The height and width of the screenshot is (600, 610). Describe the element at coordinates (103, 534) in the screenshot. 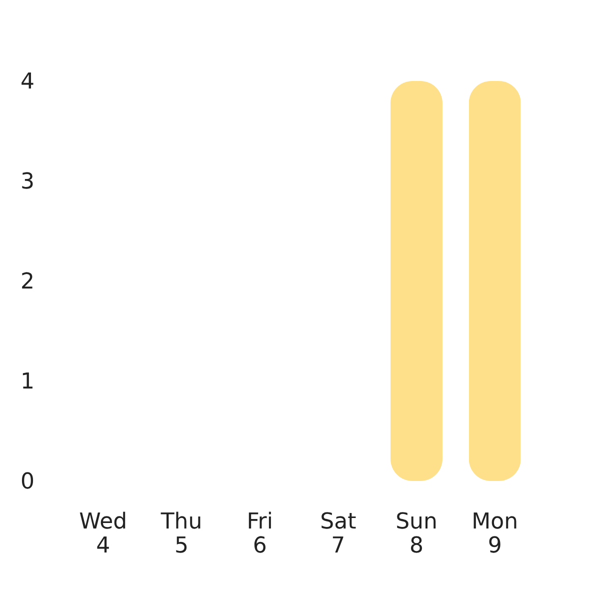

I see `x-tick-label: Wed 4` at that location.